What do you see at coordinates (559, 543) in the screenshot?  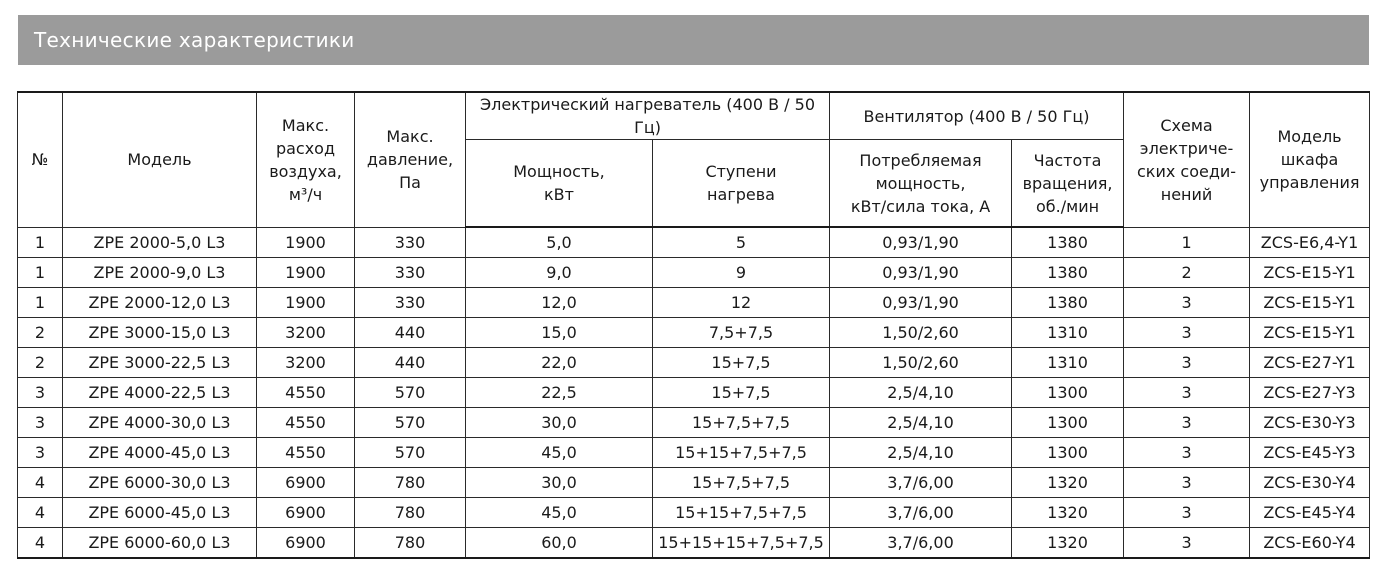 I see `cell-heater-power: 60,0` at bounding box center [559, 543].